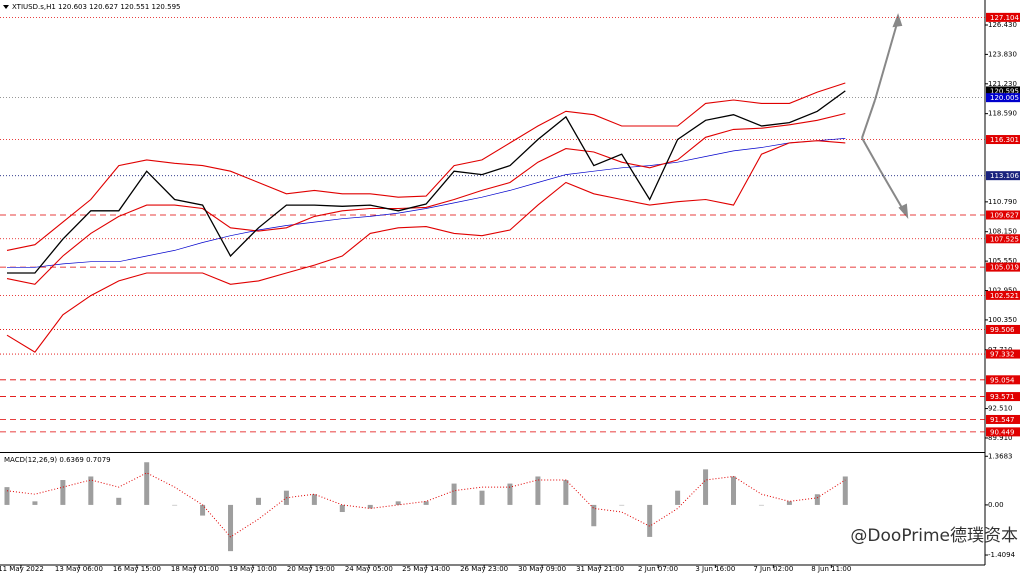 The width and height of the screenshot is (1024, 574). I want to click on x-tick-label: 30 May 09:00, so click(542, 569).